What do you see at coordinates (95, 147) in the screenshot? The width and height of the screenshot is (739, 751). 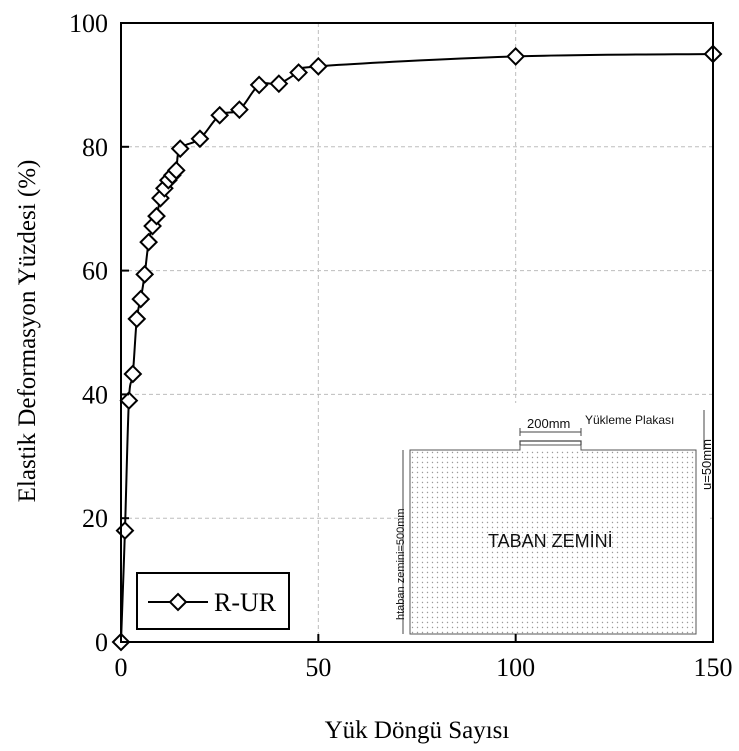 I see `y-tick-label: 80` at bounding box center [95, 147].